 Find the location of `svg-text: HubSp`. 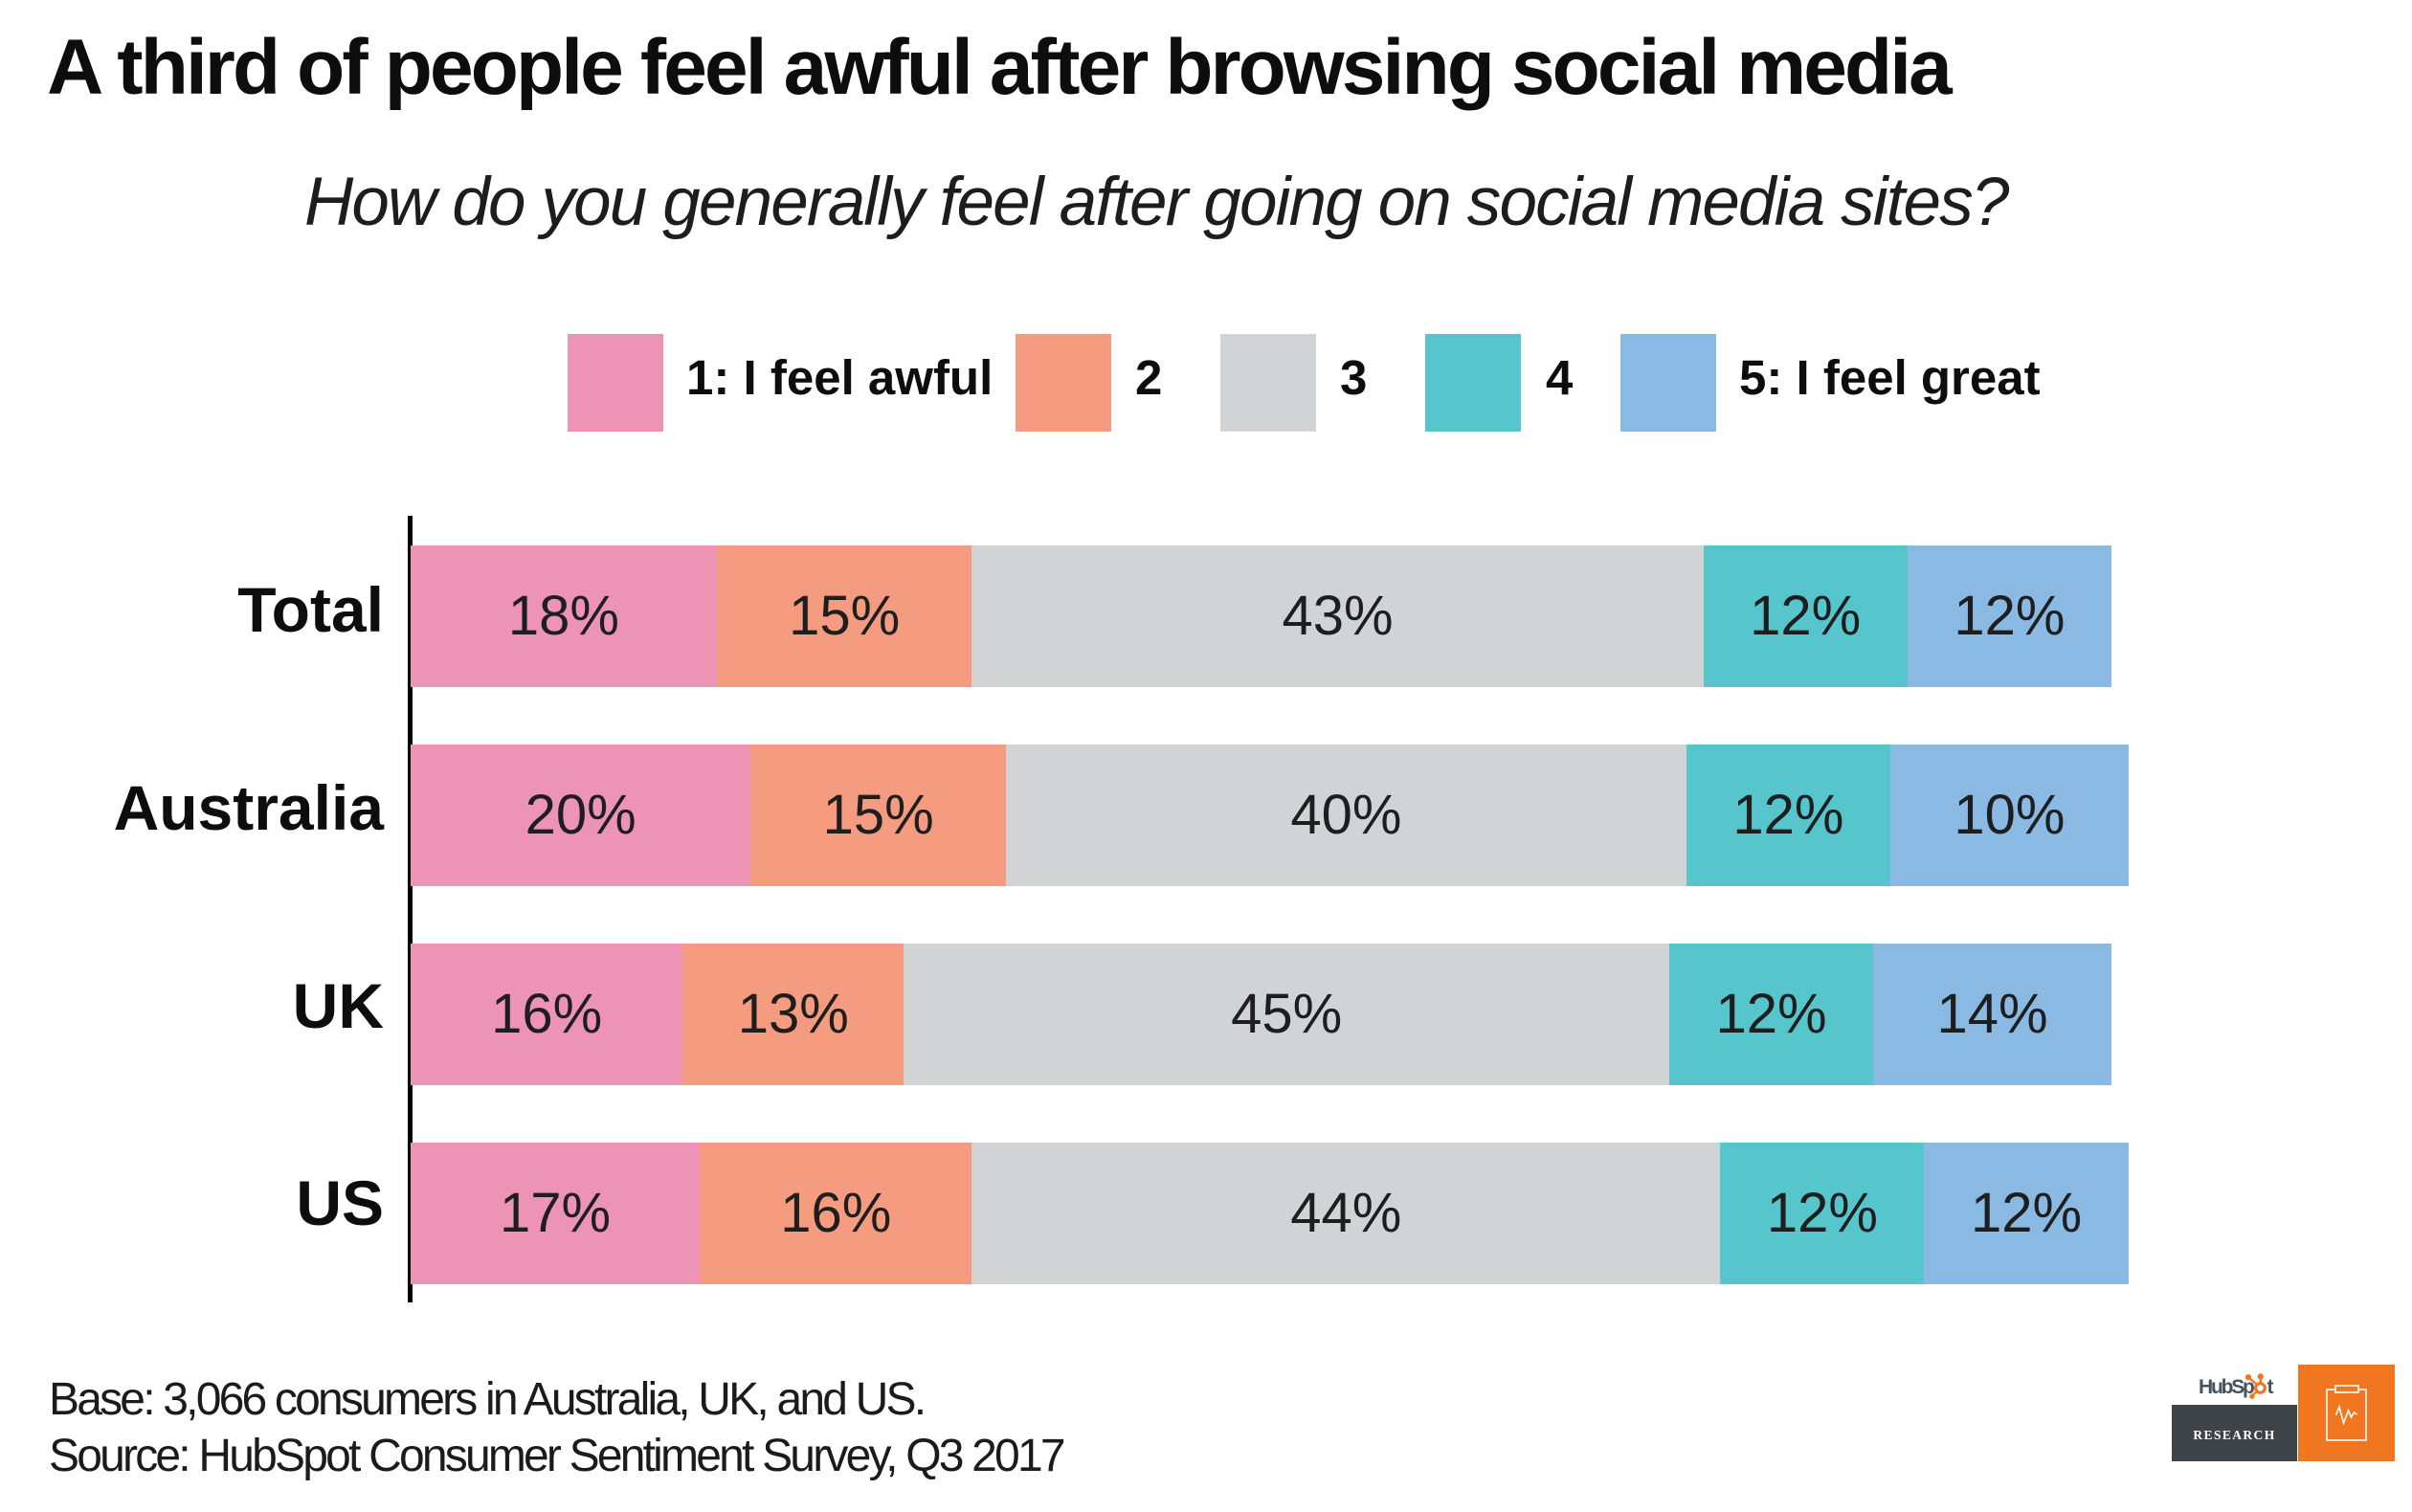

svg-text: HubSp is located at coordinates (2226, 1387).